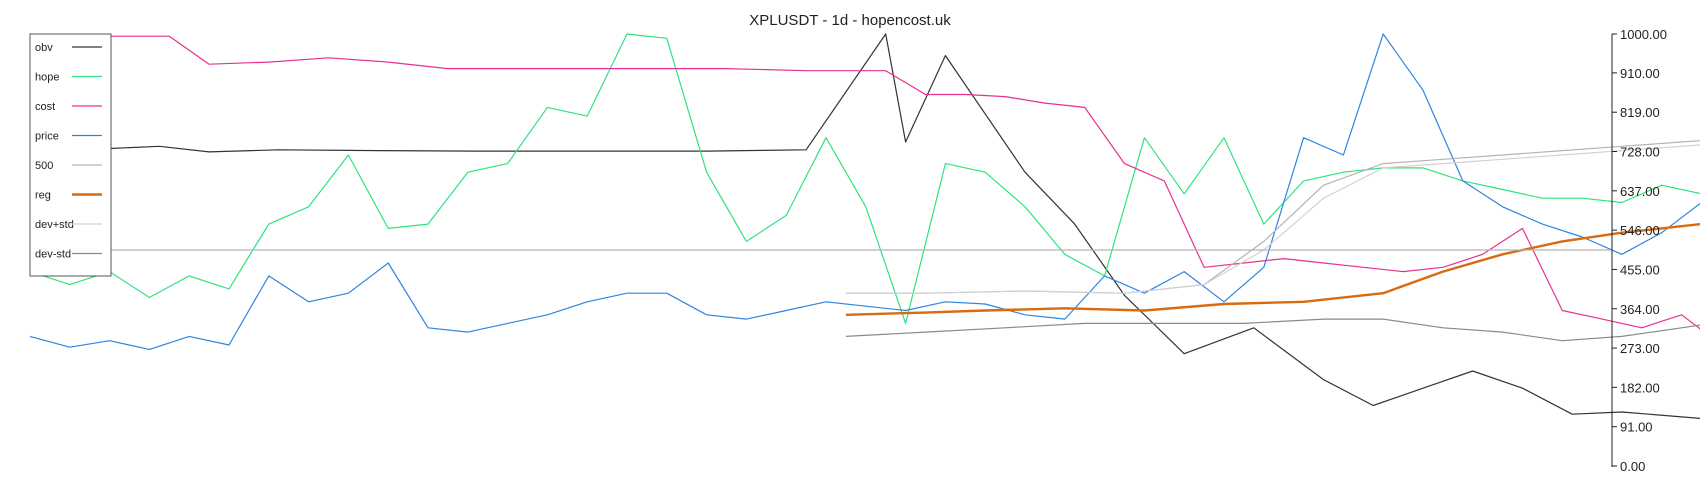 This screenshot has width=1700, height=500. What do you see at coordinates (47, 78) in the screenshot?
I see `legend-label-hope: hope` at bounding box center [47, 78].